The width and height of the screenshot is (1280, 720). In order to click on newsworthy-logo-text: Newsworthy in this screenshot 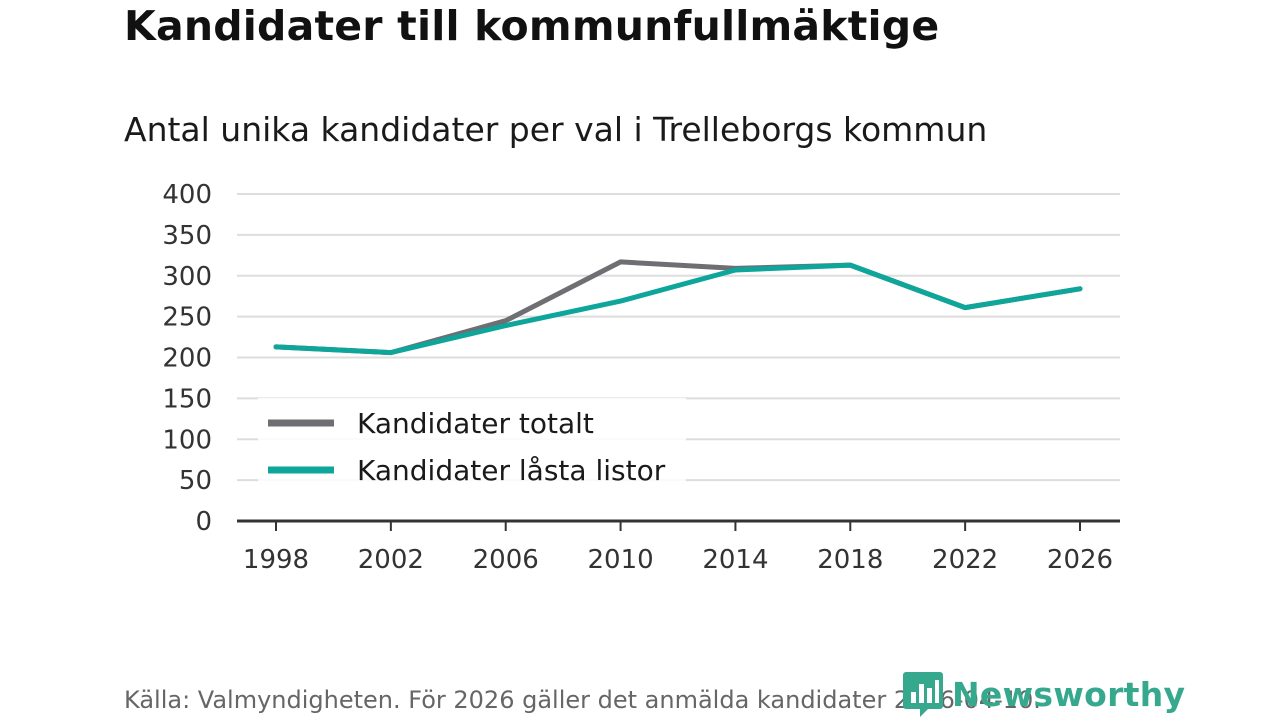, I will do `click(1069, 694)`.